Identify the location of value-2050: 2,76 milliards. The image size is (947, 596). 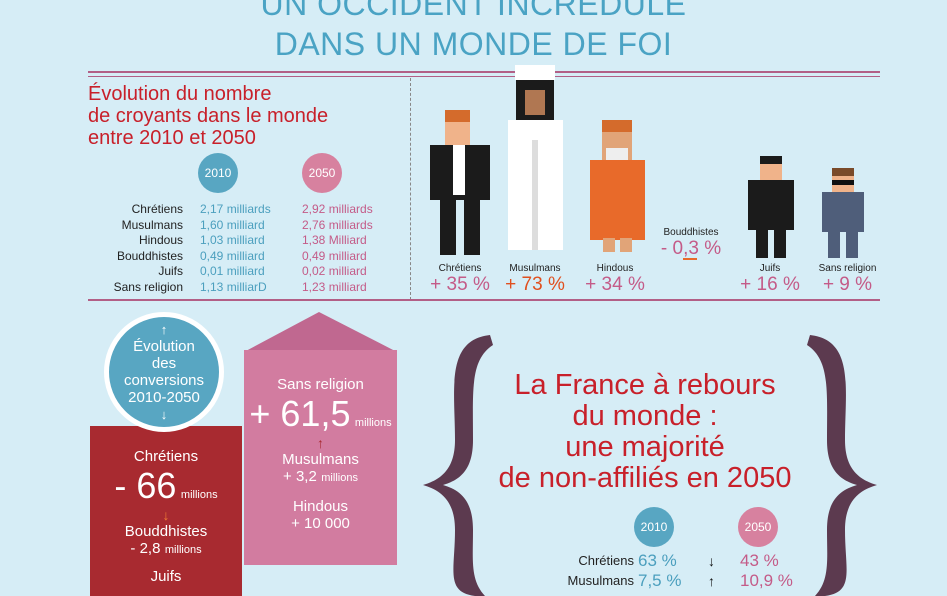
(337, 224).